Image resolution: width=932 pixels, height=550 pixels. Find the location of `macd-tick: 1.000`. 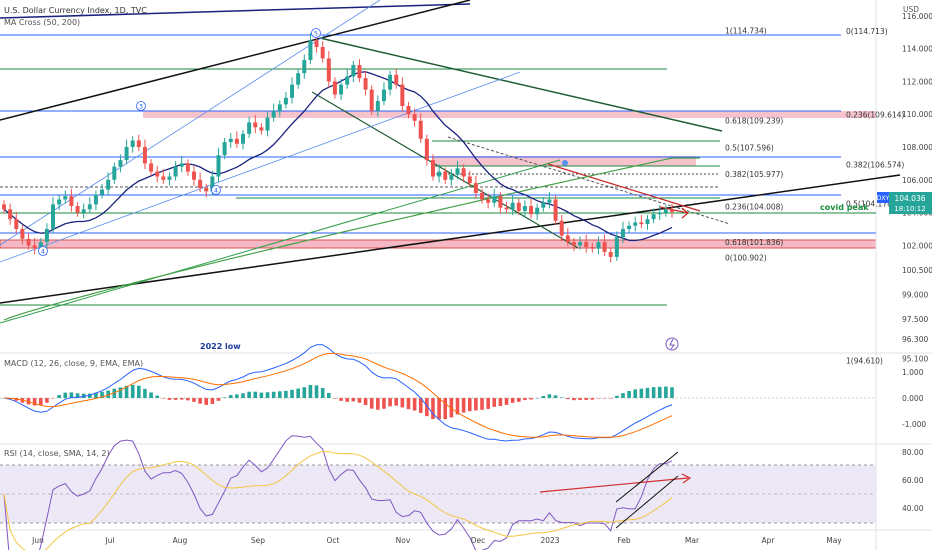

macd-tick: 1.000 is located at coordinates (913, 372).